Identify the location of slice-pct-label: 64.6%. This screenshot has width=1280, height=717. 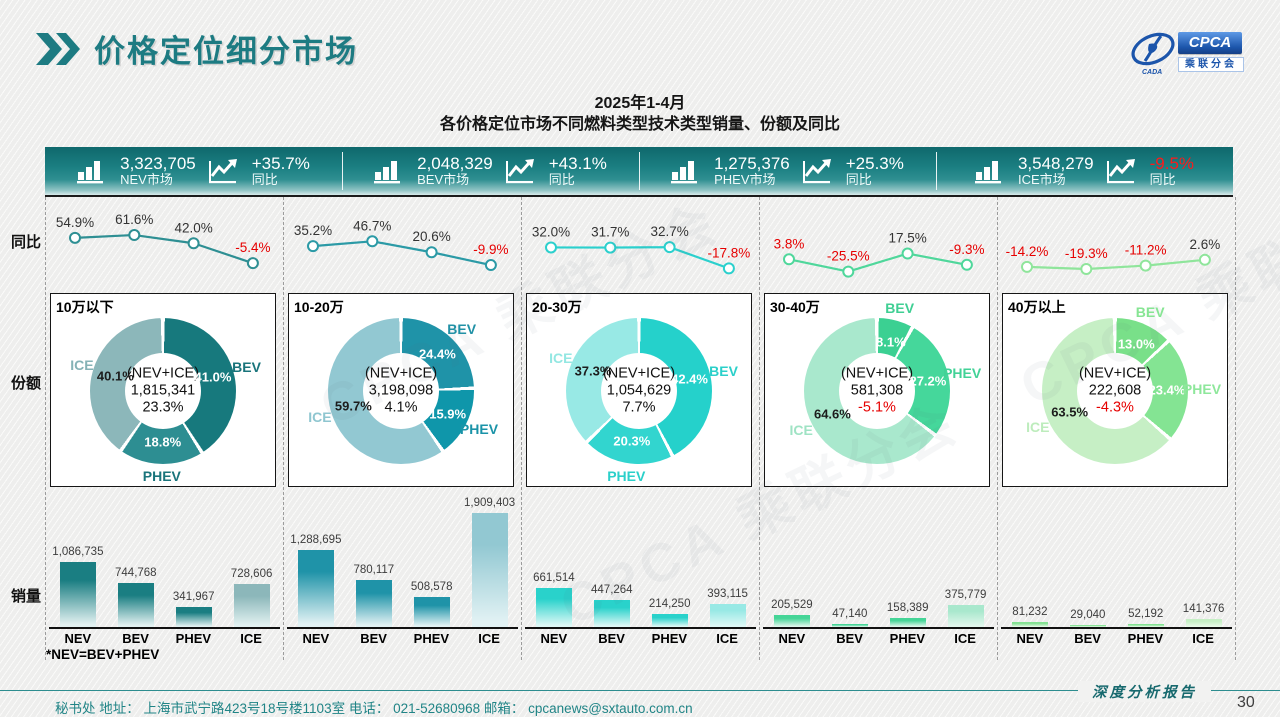
(832, 414).